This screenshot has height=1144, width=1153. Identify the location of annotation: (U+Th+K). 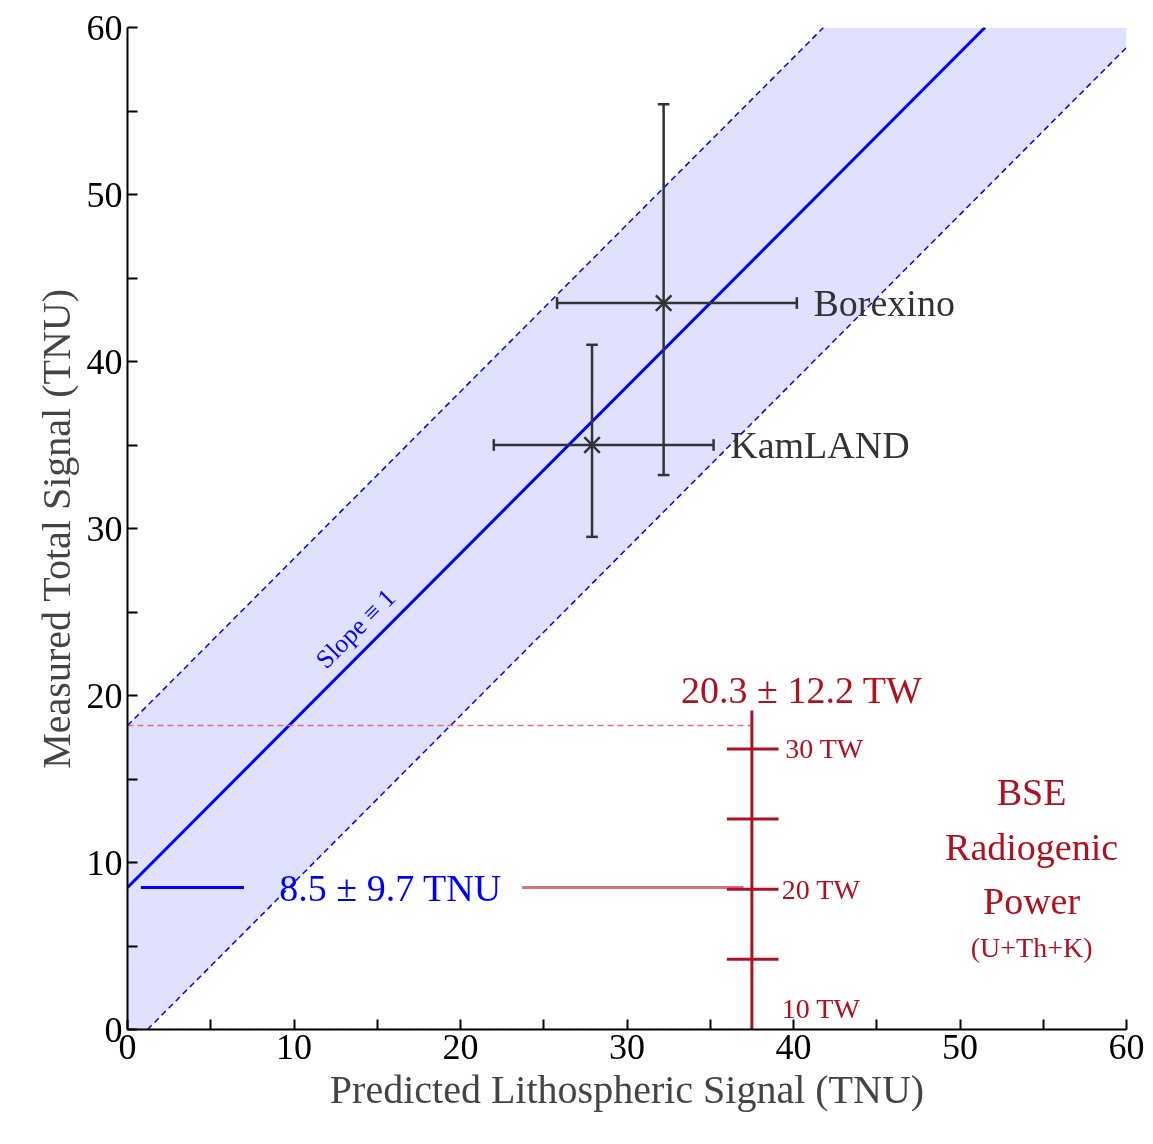
(1031, 948).